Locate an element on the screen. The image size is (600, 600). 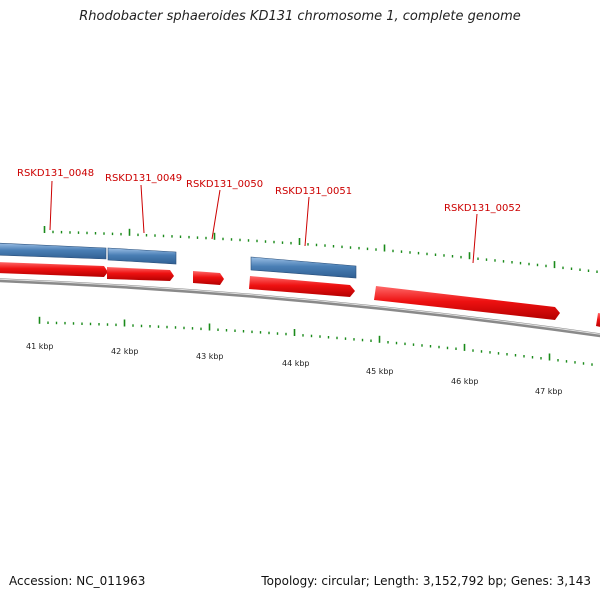
gene-track-red is located at coordinates (300, 295).